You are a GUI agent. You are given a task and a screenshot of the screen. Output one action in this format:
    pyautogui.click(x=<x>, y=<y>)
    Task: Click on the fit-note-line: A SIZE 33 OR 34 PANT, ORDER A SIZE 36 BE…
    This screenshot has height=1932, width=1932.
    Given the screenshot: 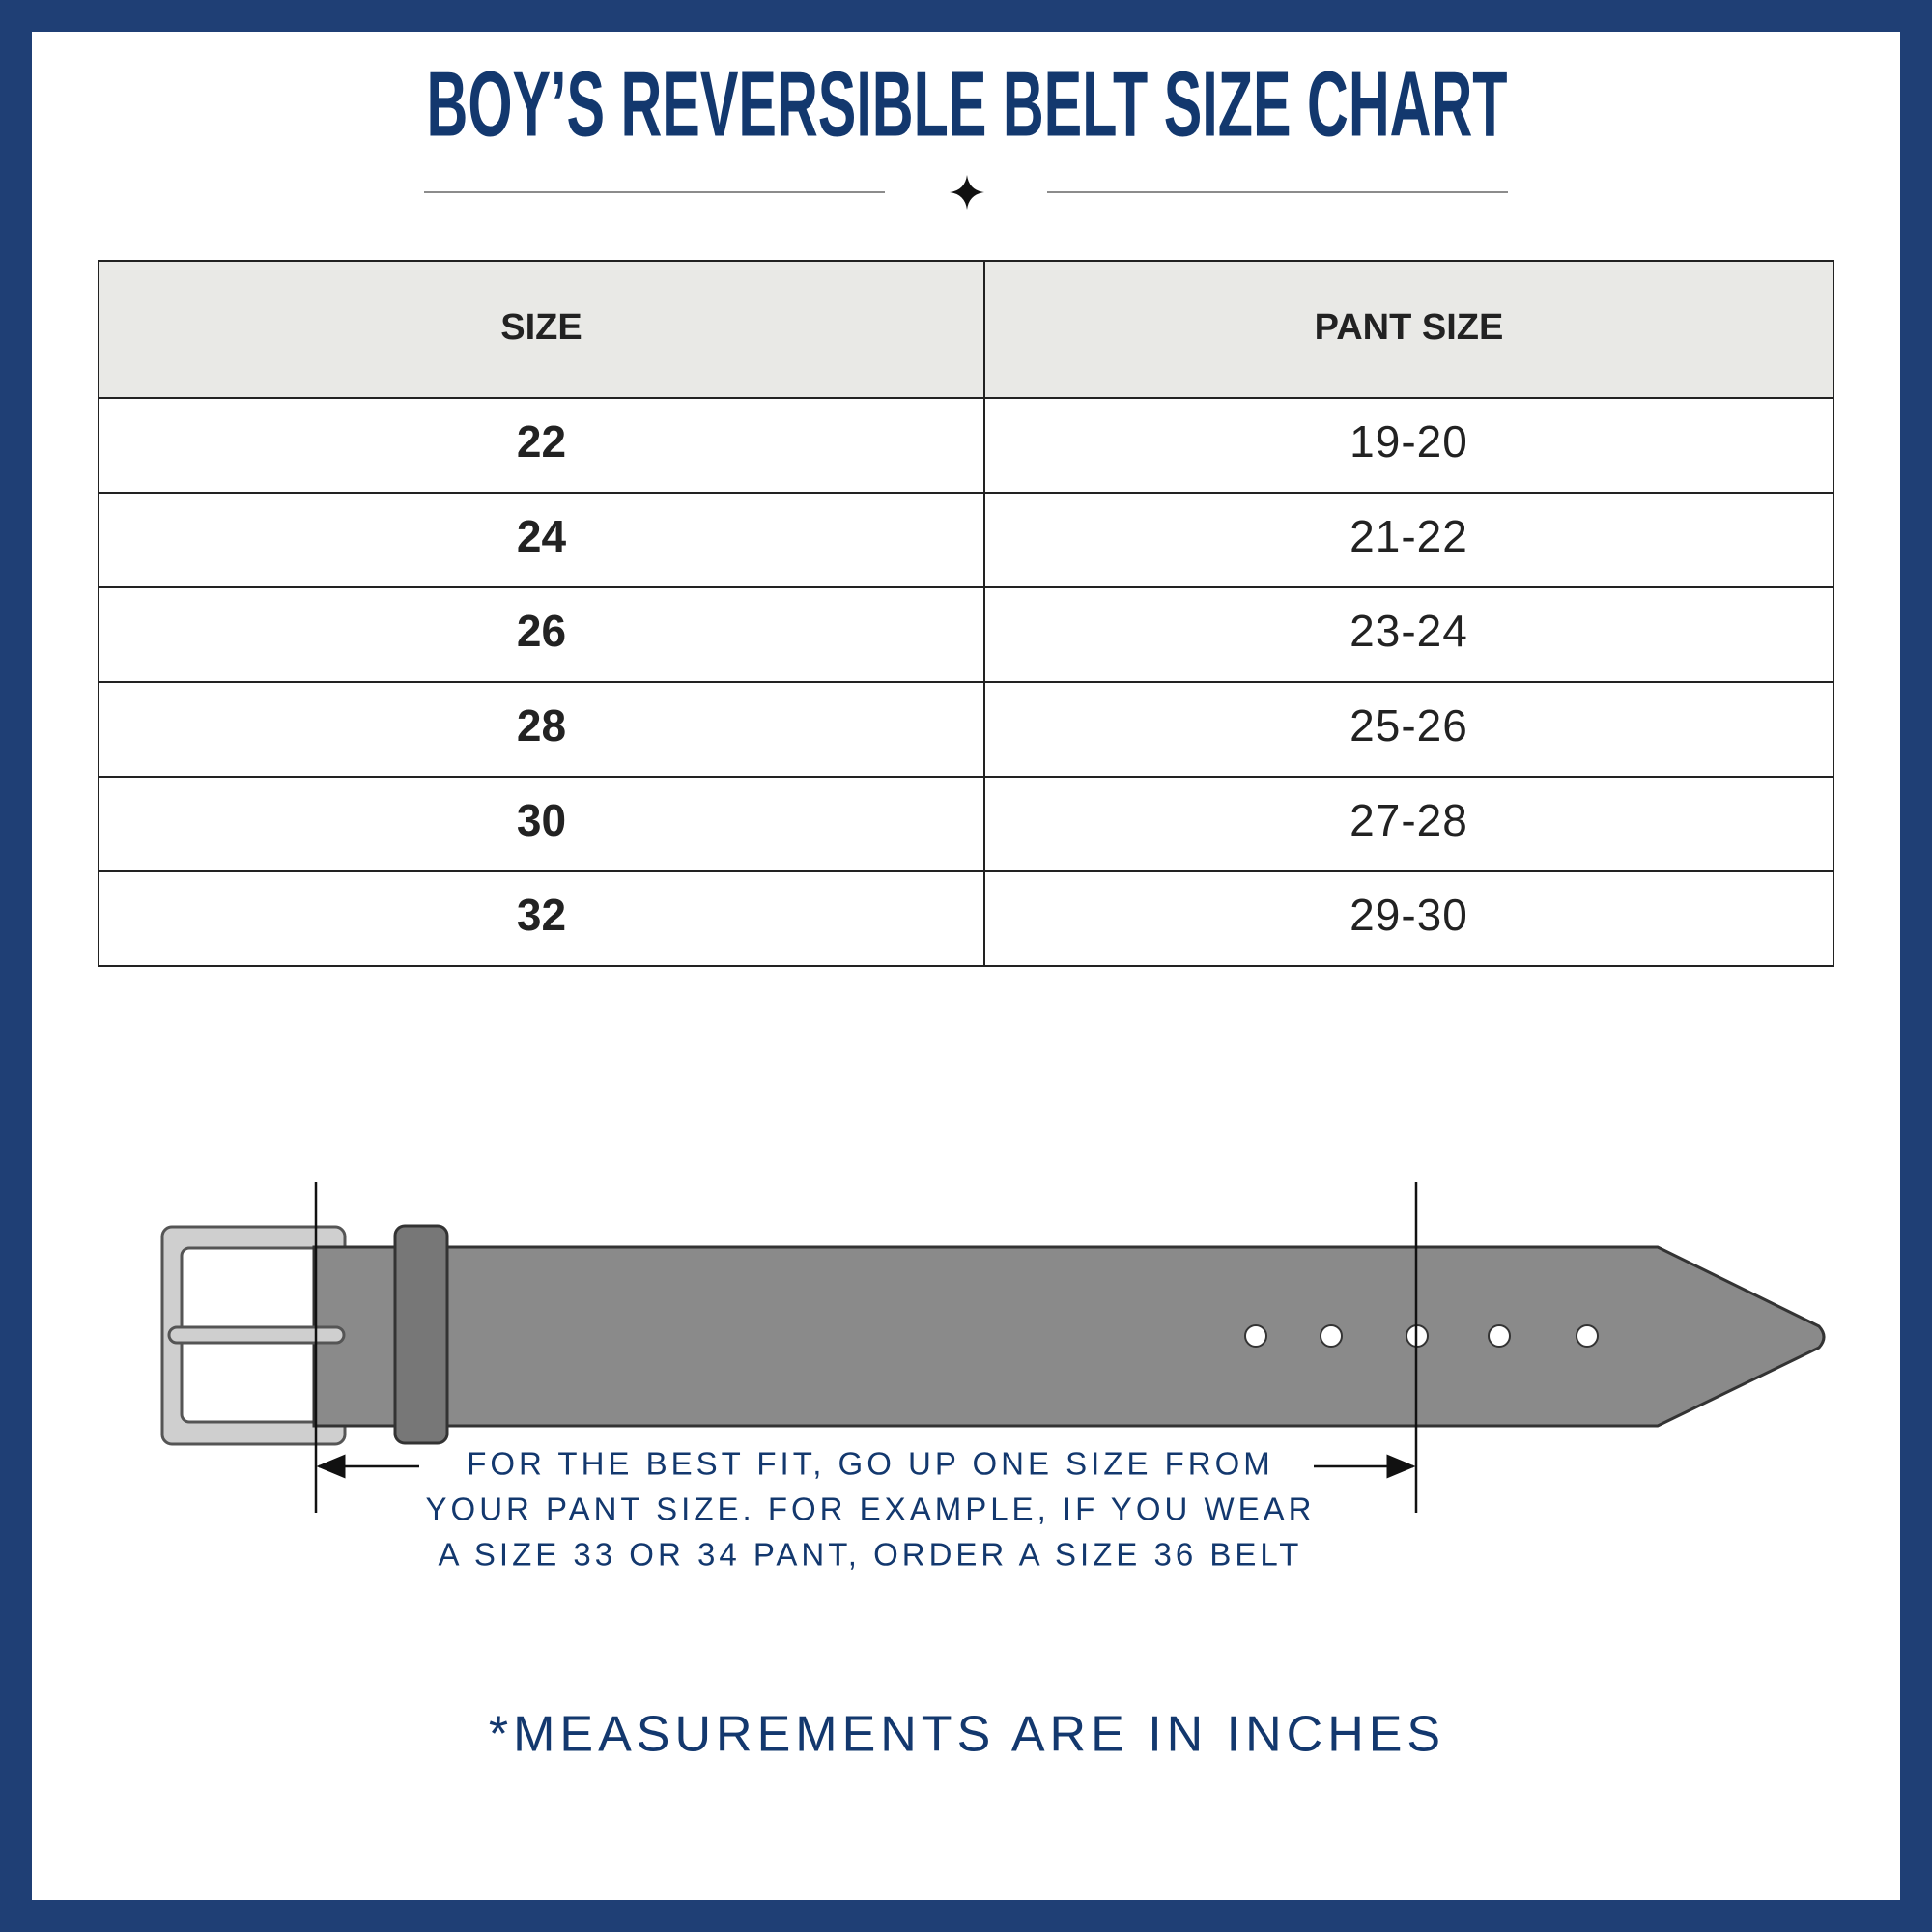 What is the action you would take?
    pyautogui.click(x=871, y=1555)
    